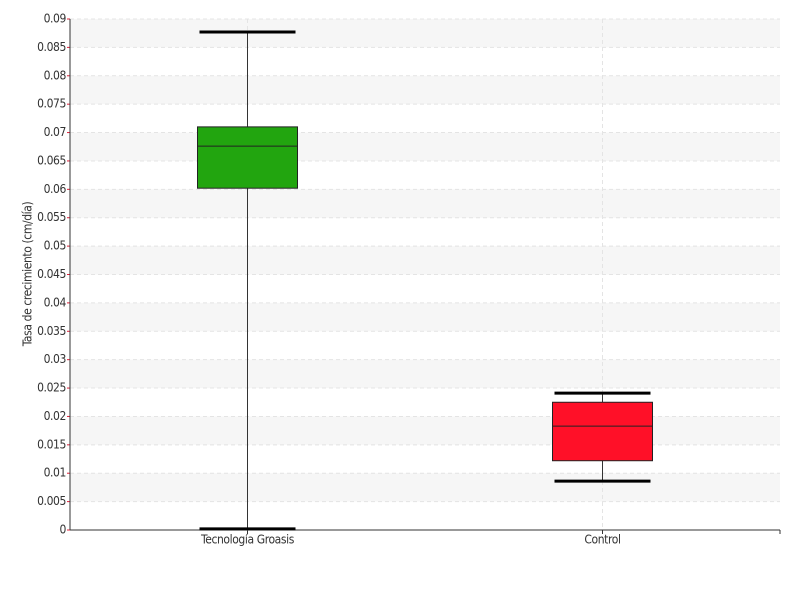 Image resolution: width=800 pixels, height=600 pixels. Describe the element at coordinates (55, 246) in the screenshot. I see `y-tick-label: 0.05` at that location.